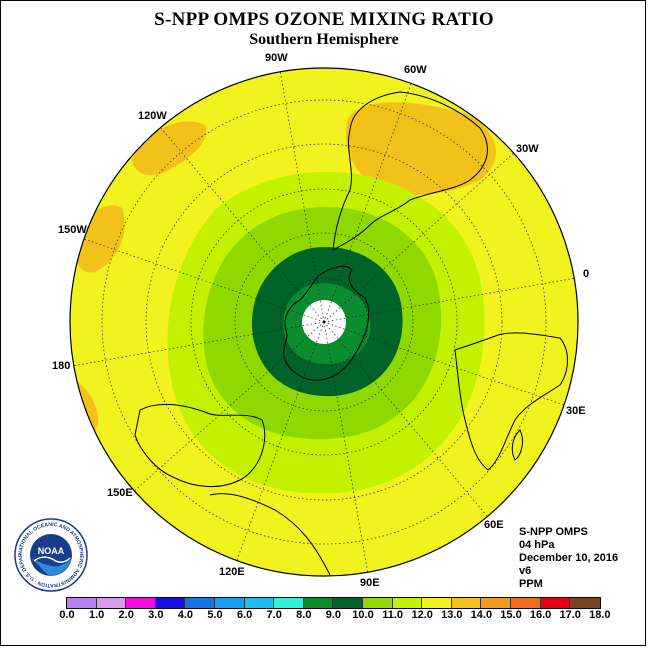  I want to click on colorbar-tick-label: 2.0, so click(126, 615).